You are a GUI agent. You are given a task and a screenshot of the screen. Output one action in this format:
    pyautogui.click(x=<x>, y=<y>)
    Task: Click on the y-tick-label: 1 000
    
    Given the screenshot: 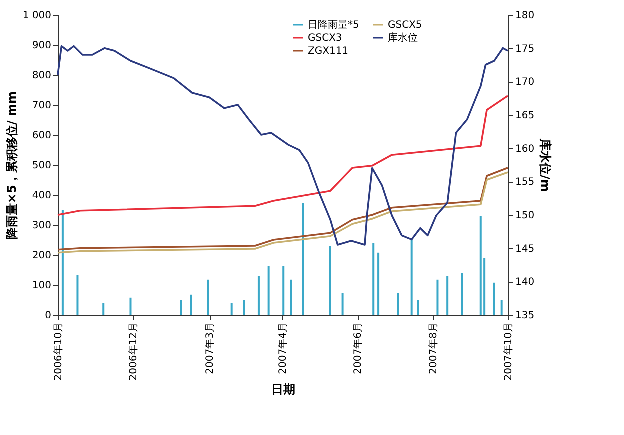 What is the action you would take?
    pyautogui.click(x=37, y=16)
    